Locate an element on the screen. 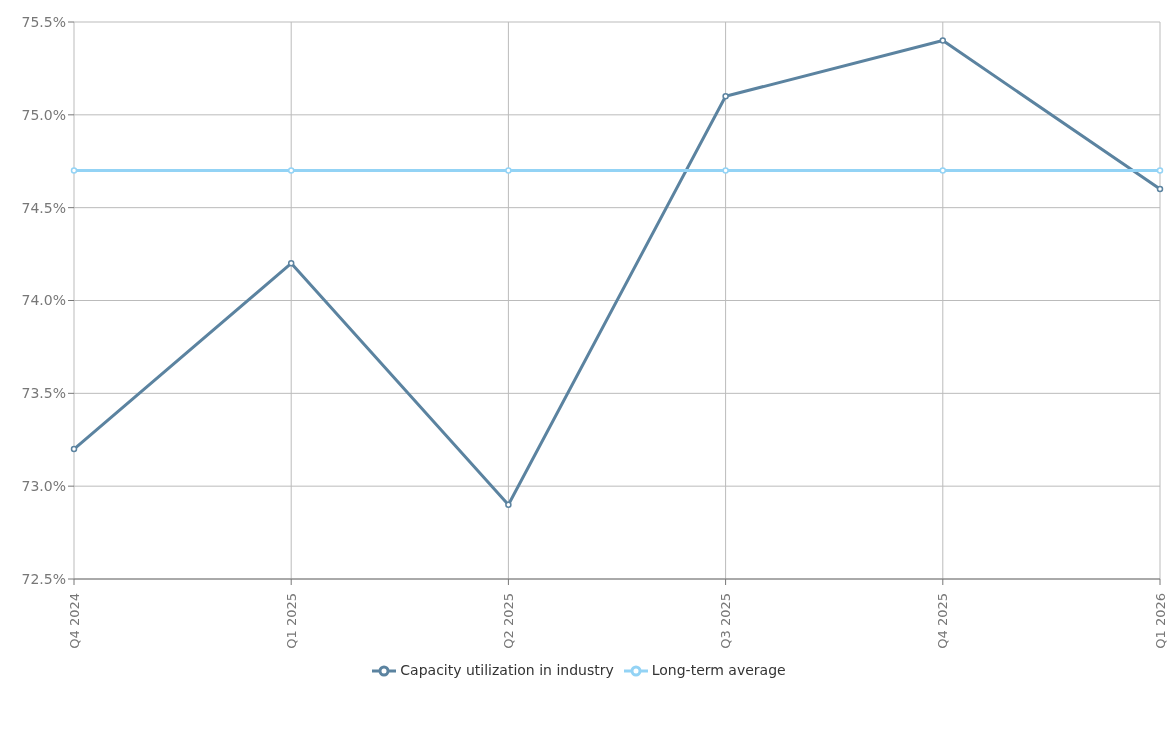  y-tick-label: 73.0% is located at coordinates (43, 486).